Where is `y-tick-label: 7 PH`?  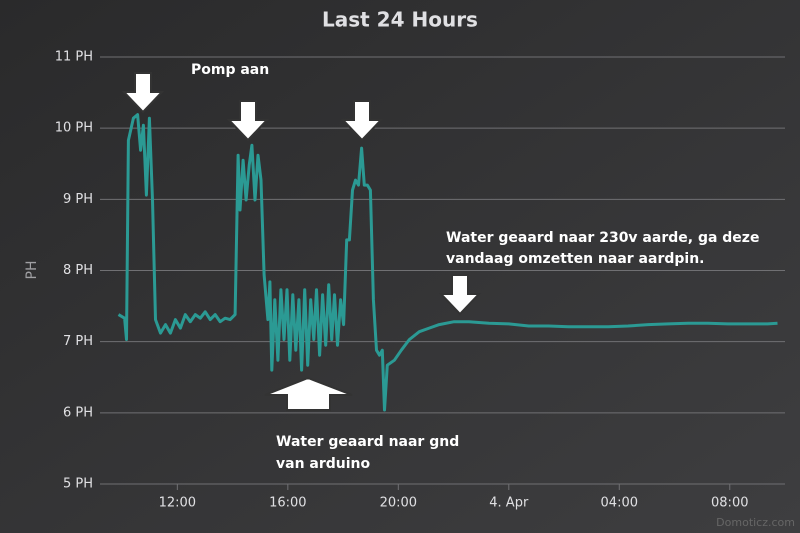
y-tick-label: 7 PH is located at coordinates (78, 341).